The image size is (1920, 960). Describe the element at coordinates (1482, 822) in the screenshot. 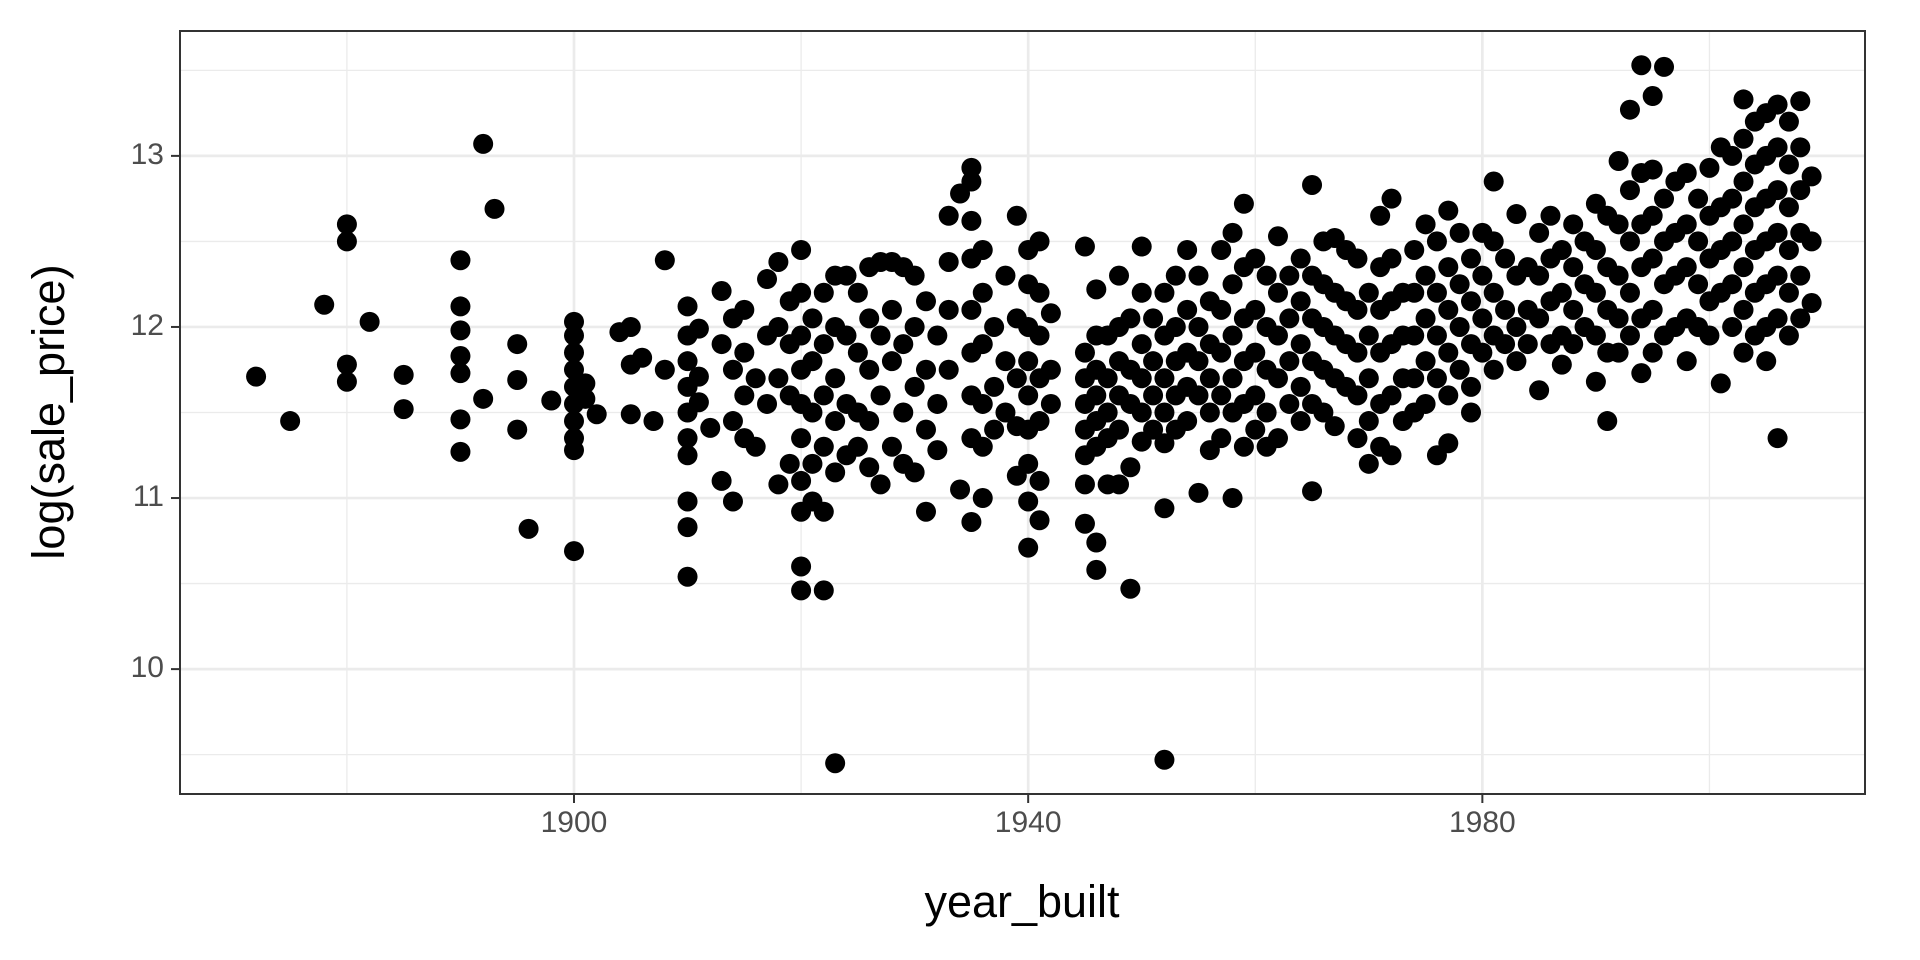

I see `x-tick-label: 1980` at that location.